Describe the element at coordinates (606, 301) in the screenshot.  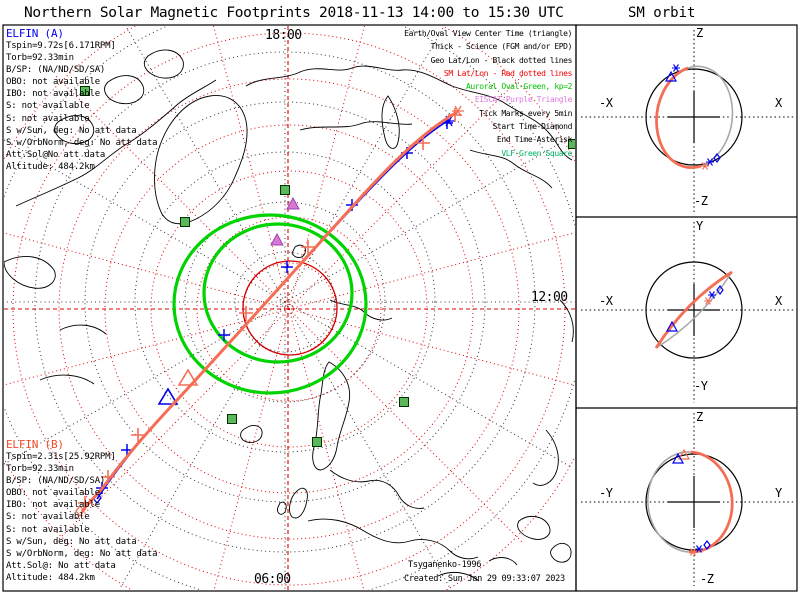
I see `axis-label-p2-left: -X` at that location.